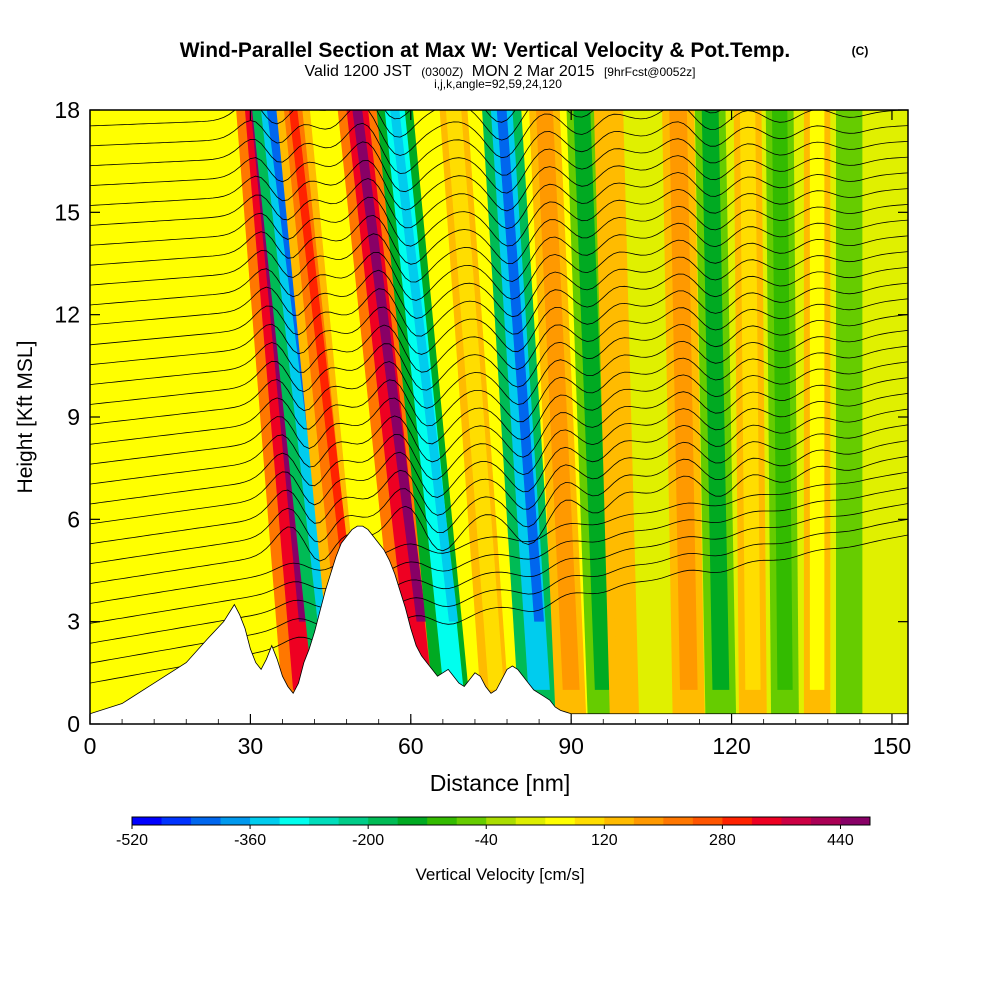 This screenshot has height=1000, width=1000. Describe the element at coordinates (73, 724) in the screenshot. I see `y-tick-label: 0` at that location.